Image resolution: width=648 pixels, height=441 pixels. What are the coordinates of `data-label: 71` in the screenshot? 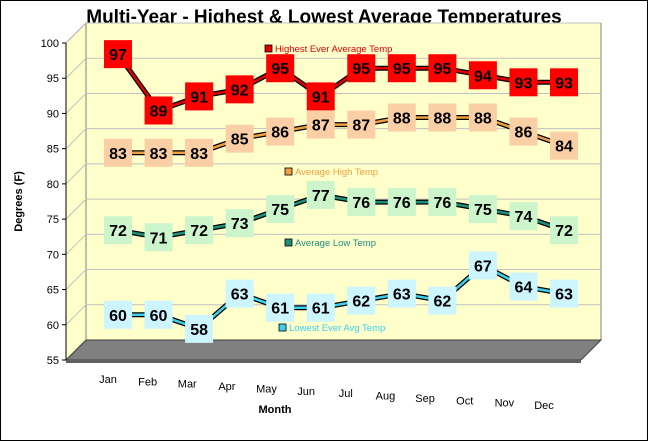 It's located at (159, 238).